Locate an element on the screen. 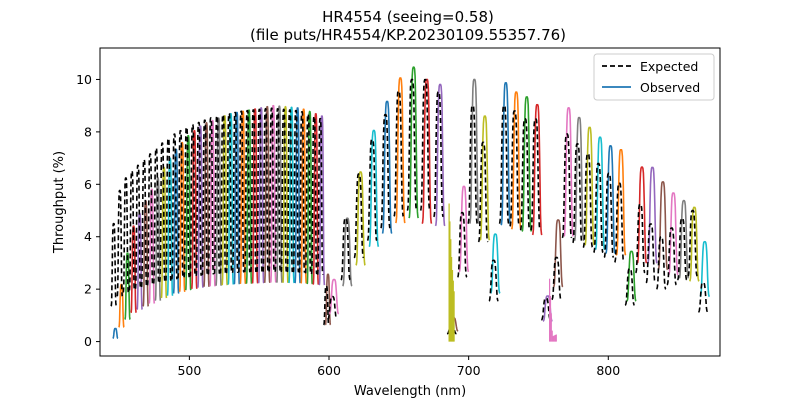 The height and width of the screenshot is (405, 800). y-tick-label: 6 is located at coordinates (88, 184).